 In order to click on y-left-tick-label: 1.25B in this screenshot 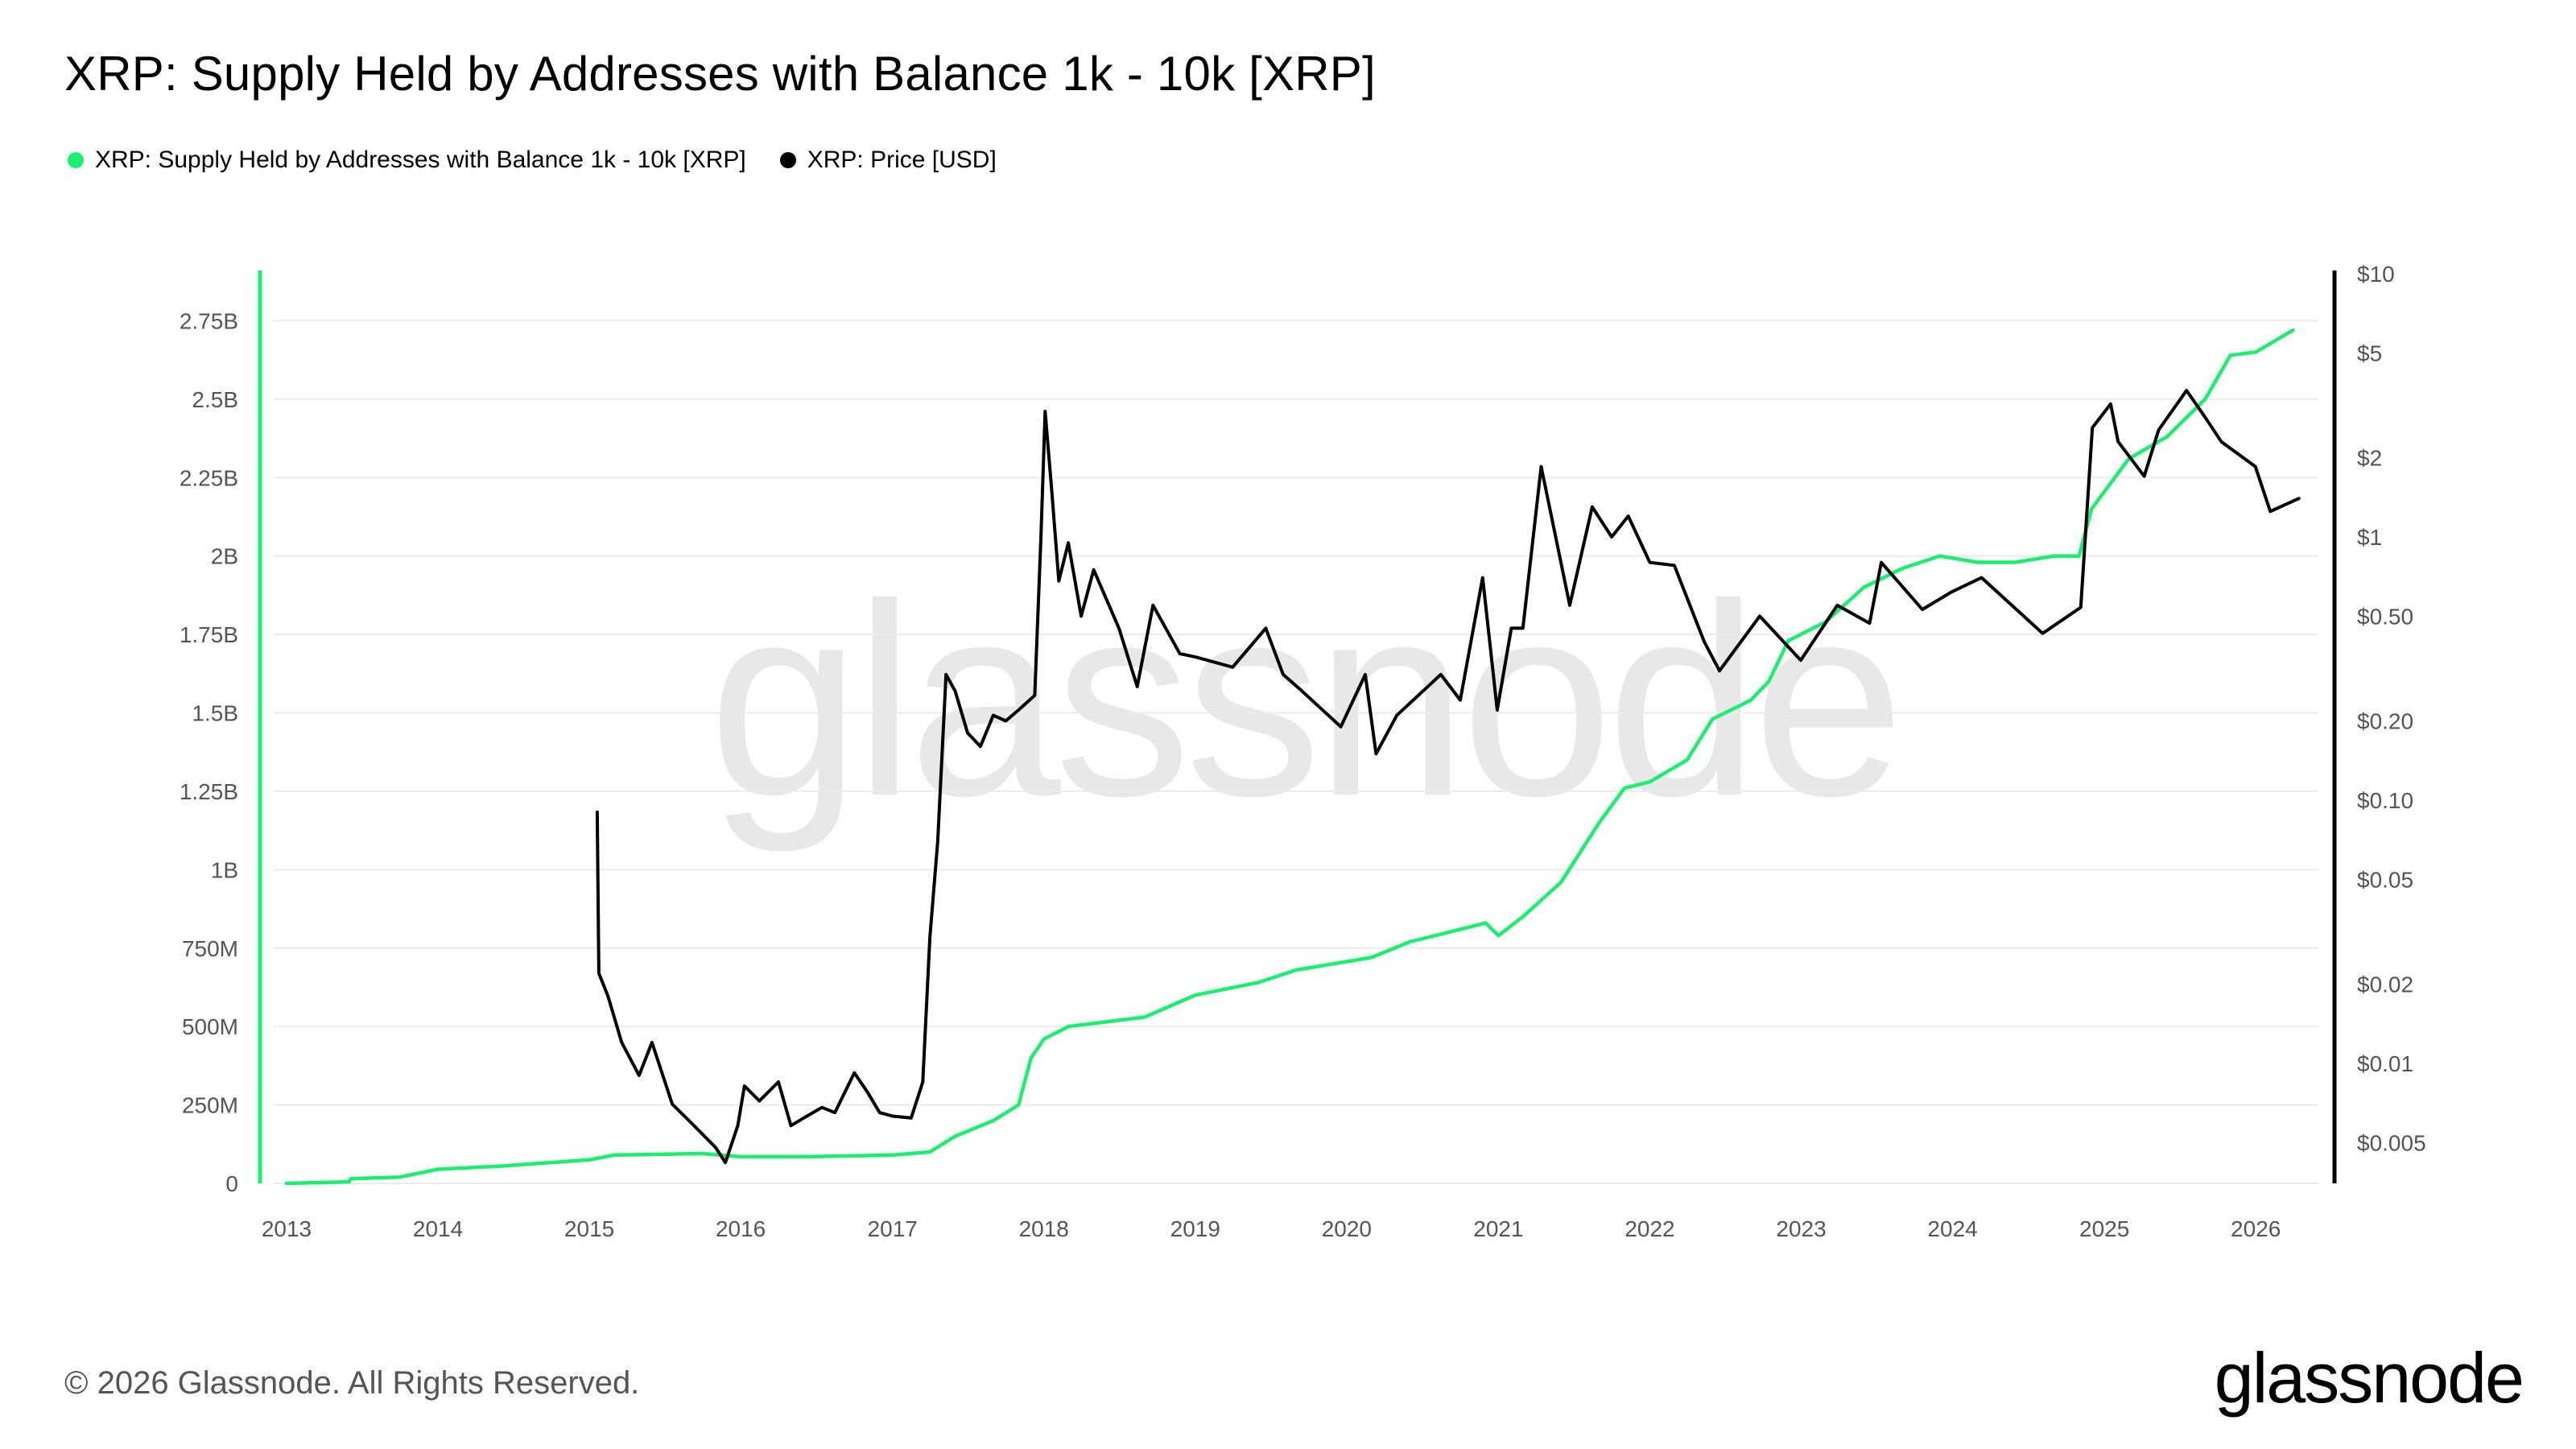, I will do `click(209, 791)`.